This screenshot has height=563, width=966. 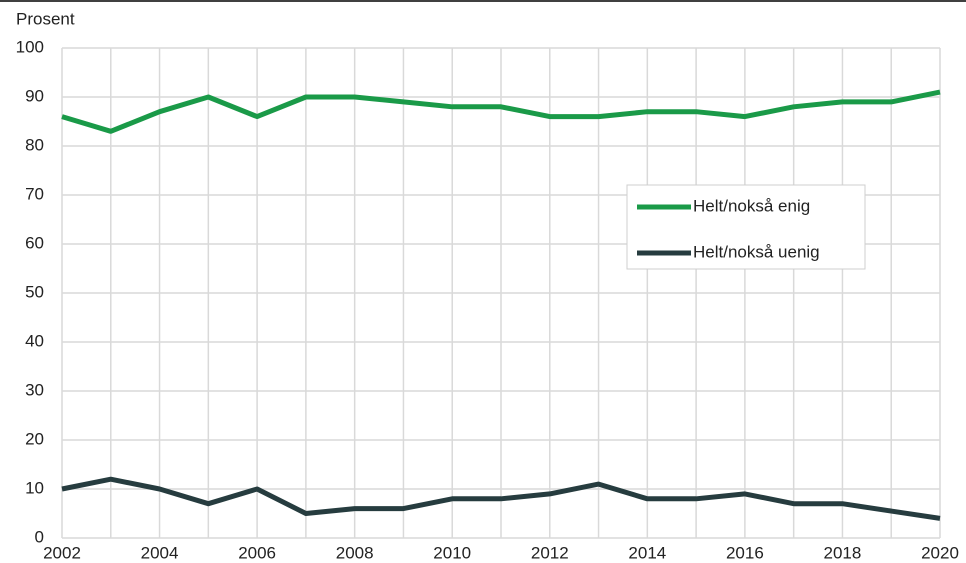 What do you see at coordinates (34, 95) in the screenshot?
I see `y-tick-label: 90` at bounding box center [34, 95].